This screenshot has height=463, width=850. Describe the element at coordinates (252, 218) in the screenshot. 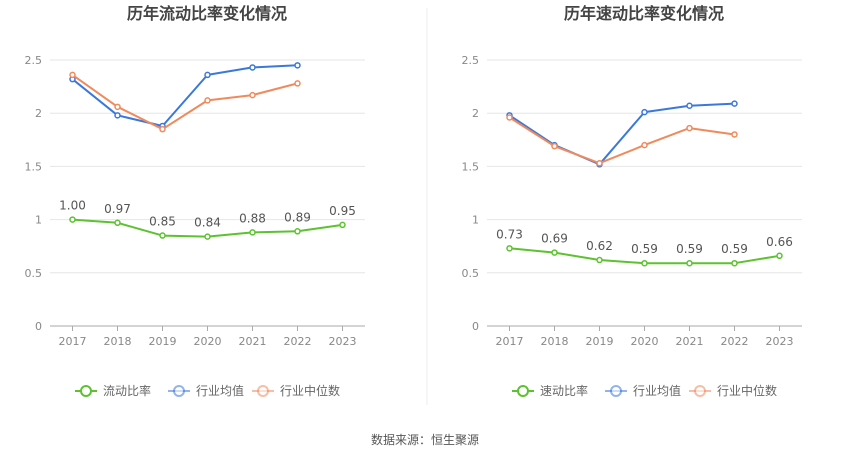

I see `data-label: 0.88` at that location.